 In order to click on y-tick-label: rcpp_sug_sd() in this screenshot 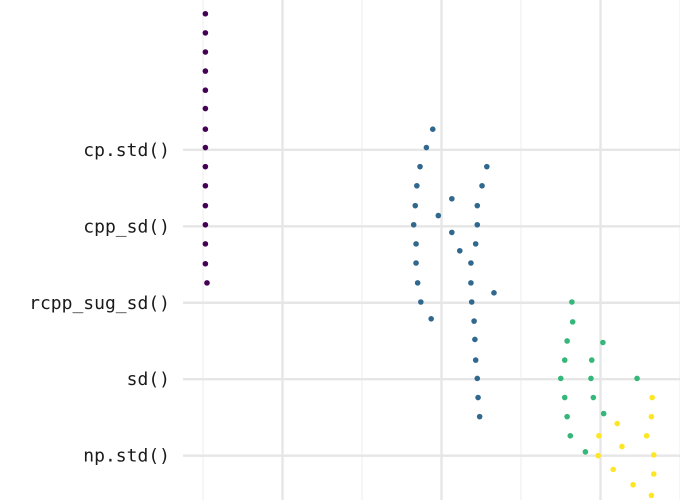, I will do `click(99, 303)`.